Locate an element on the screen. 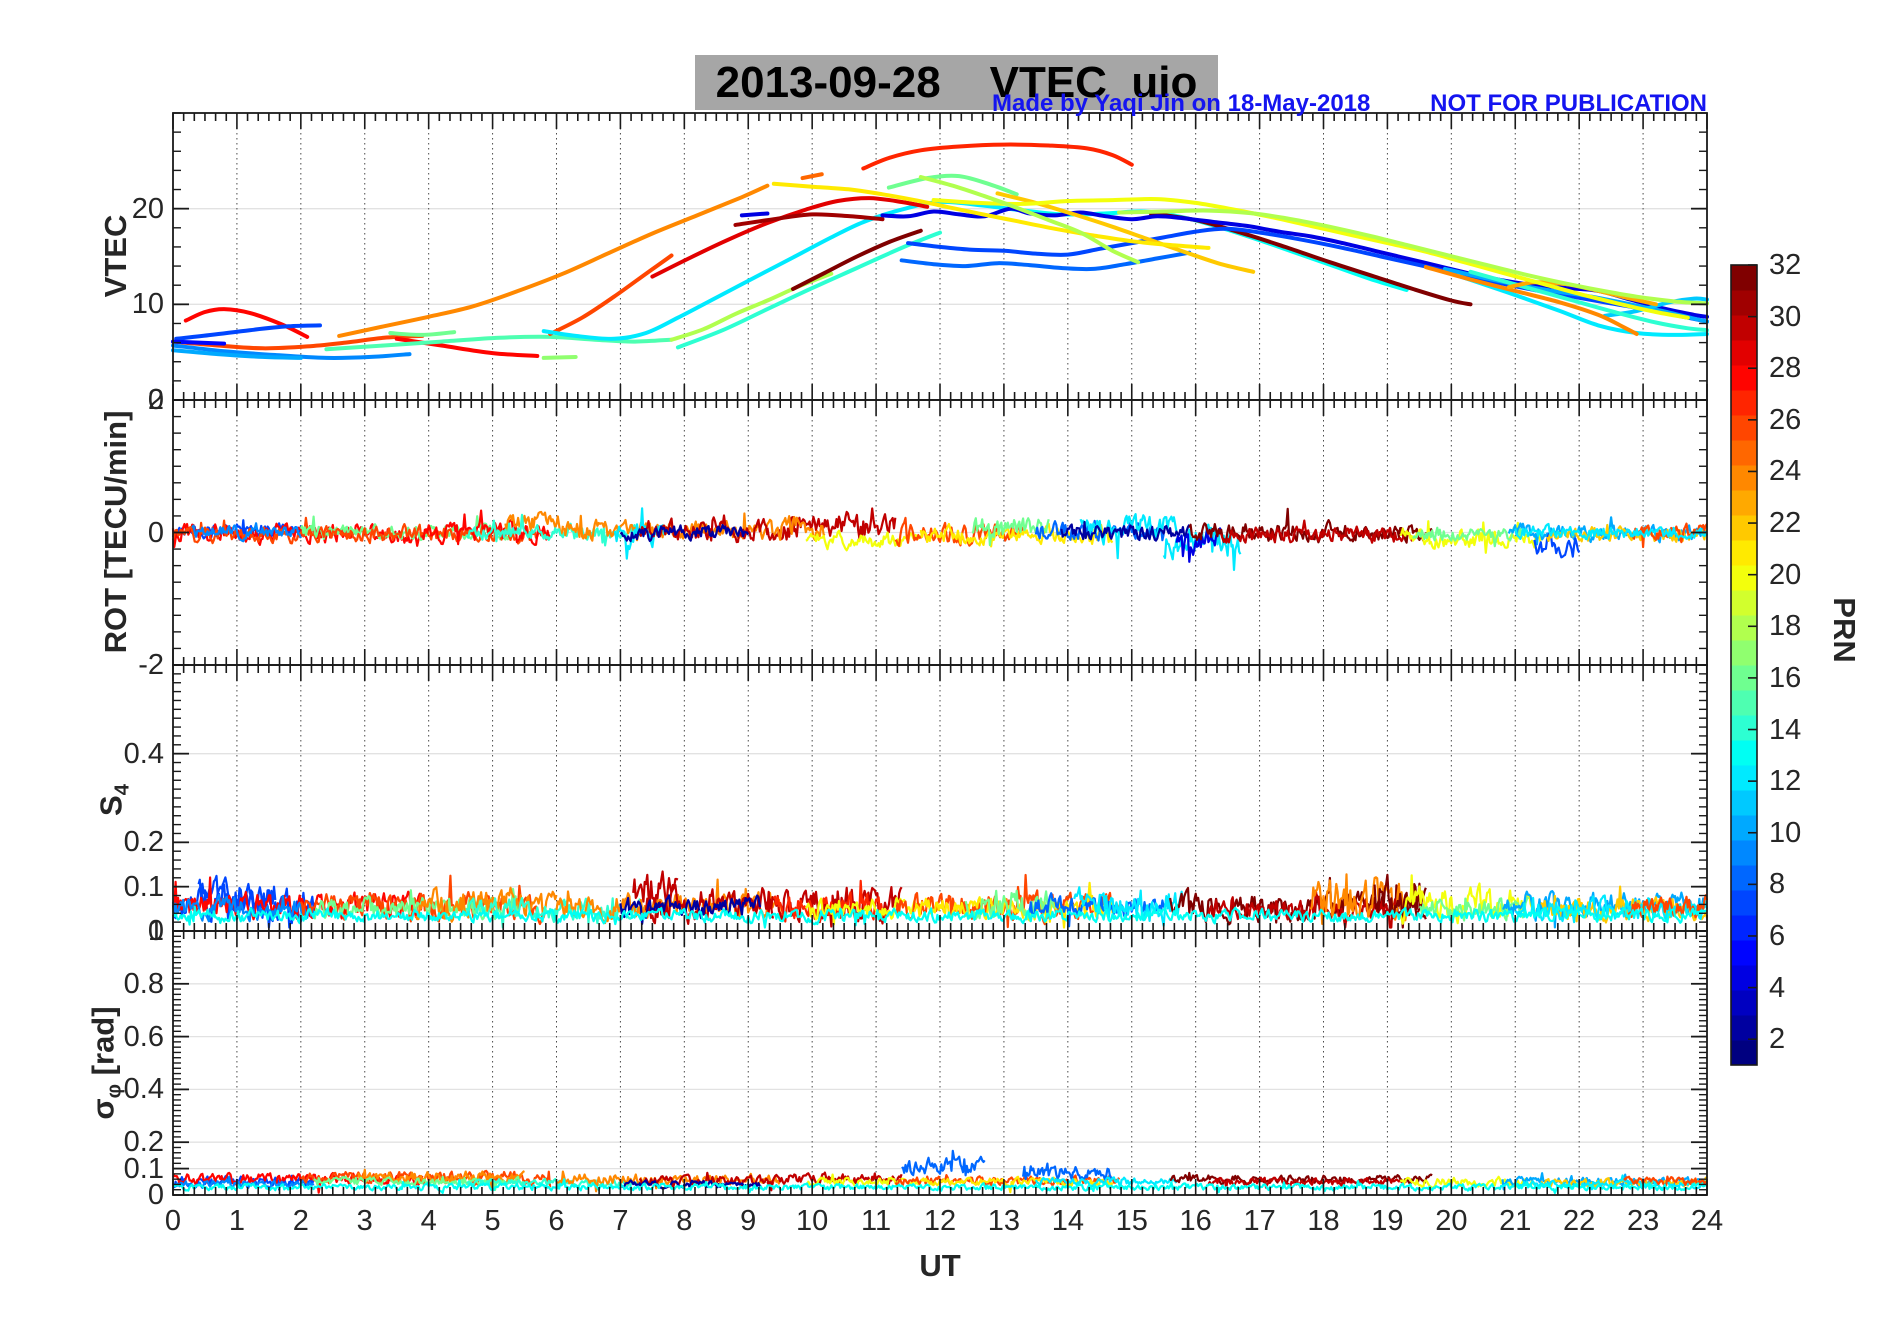 The image size is (1902, 1330). rot-ytick-label: 2 is located at coordinates (155, 400).